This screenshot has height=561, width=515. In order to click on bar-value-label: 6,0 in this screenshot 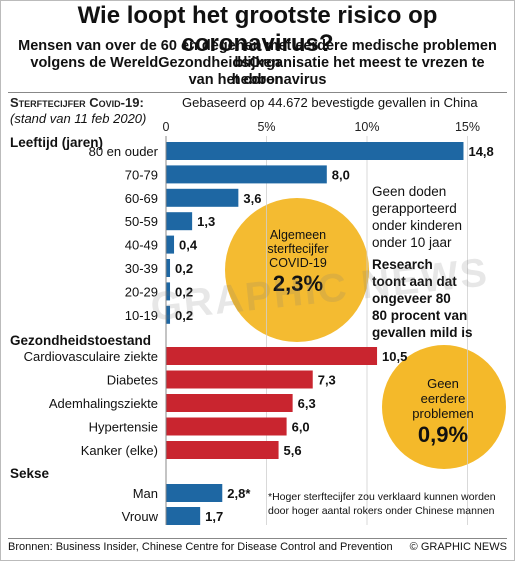, I will do `click(301, 427)`.